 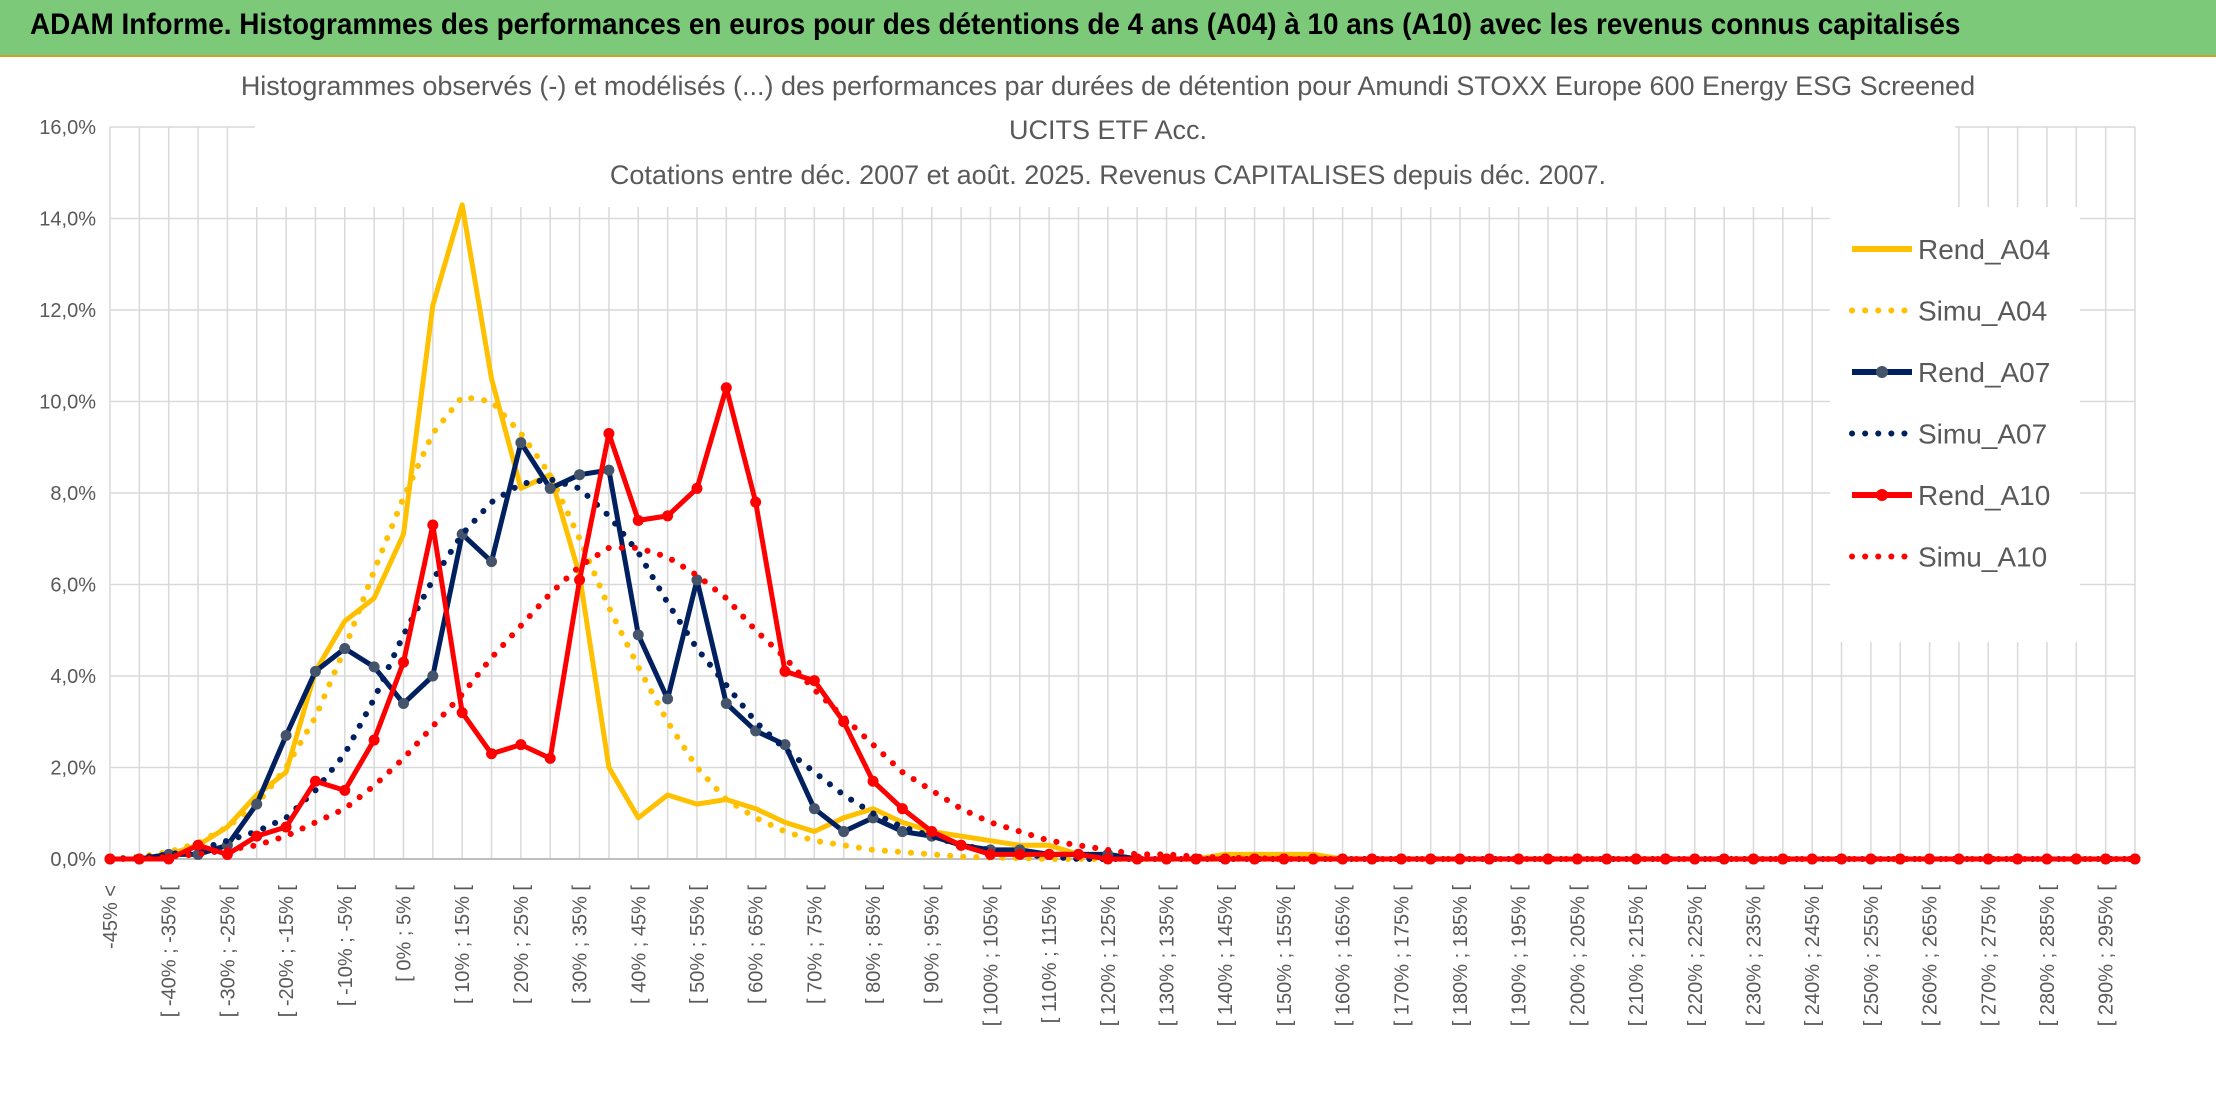 I want to click on legend-label: Rend_A07, so click(x=1984, y=372).